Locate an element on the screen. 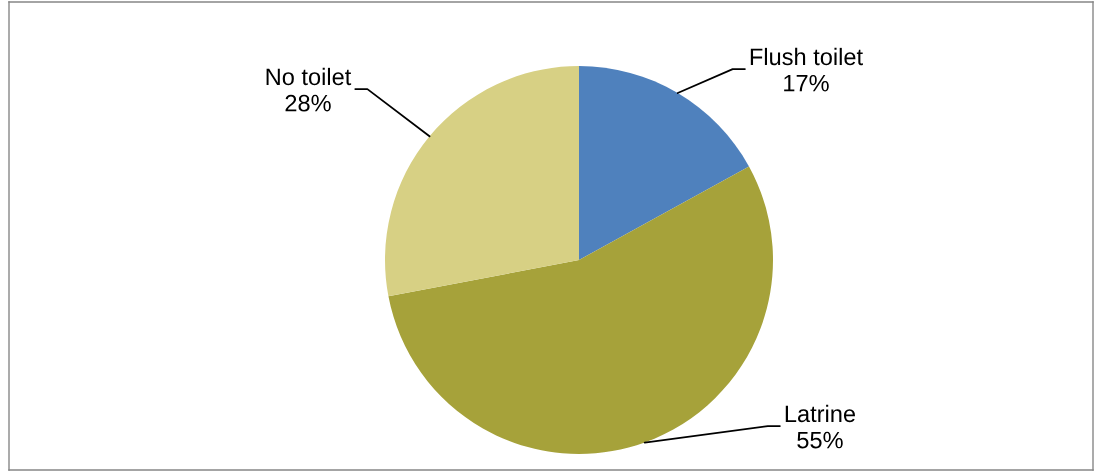  data-label: 55% is located at coordinates (820, 440).